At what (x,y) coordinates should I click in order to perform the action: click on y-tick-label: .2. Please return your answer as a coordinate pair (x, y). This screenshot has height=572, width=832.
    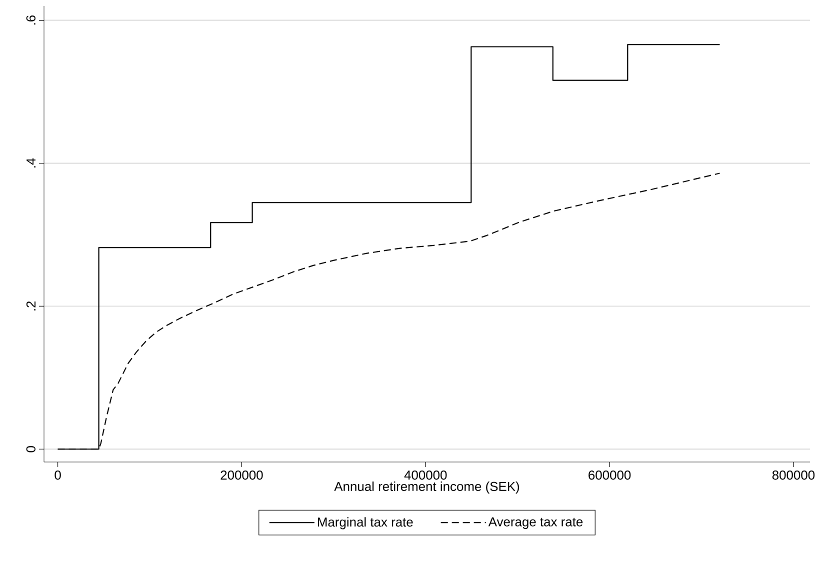
    Looking at the image, I should click on (31, 305).